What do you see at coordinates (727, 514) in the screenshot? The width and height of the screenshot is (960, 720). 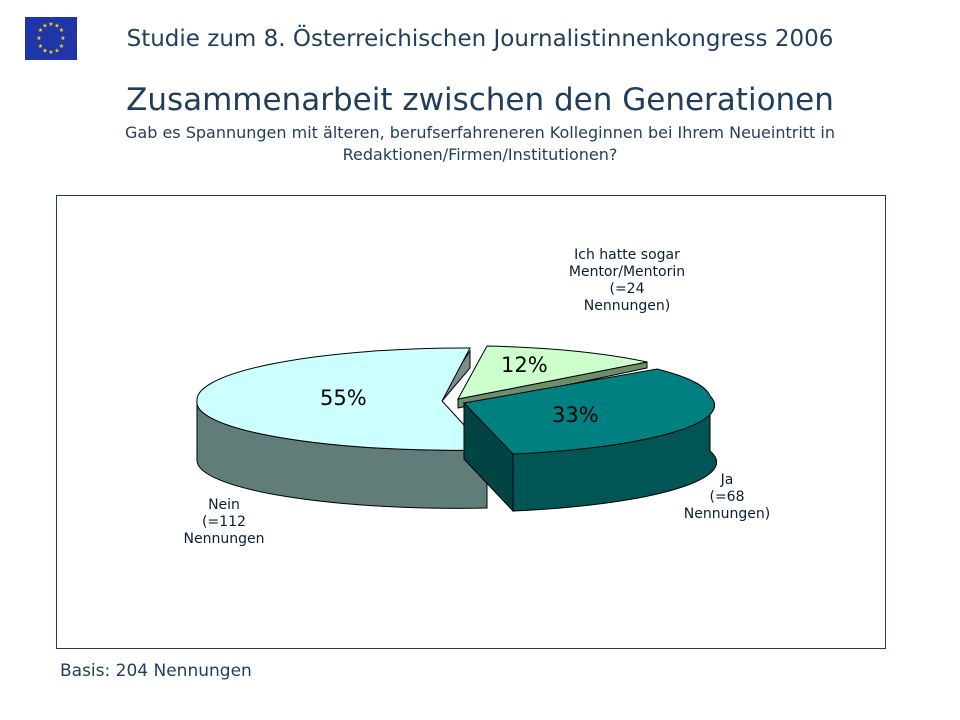 I see `callout-ja-line3: Nennungen)` at bounding box center [727, 514].